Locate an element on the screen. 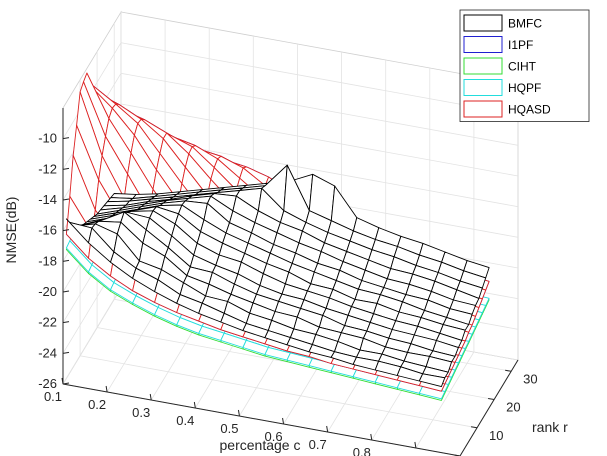 The width and height of the screenshot is (607, 456). x-tick-label: 0.4 is located at coordinates (185, 420).